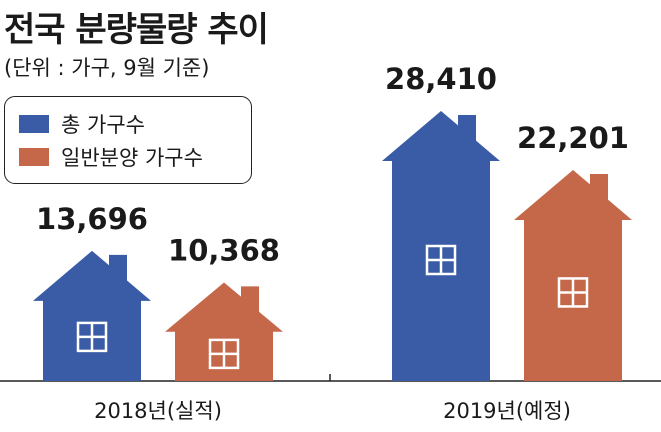  Describe the element at coordinates (441, 79) in the screenshot. I see `data-label: 28,410` at that location.